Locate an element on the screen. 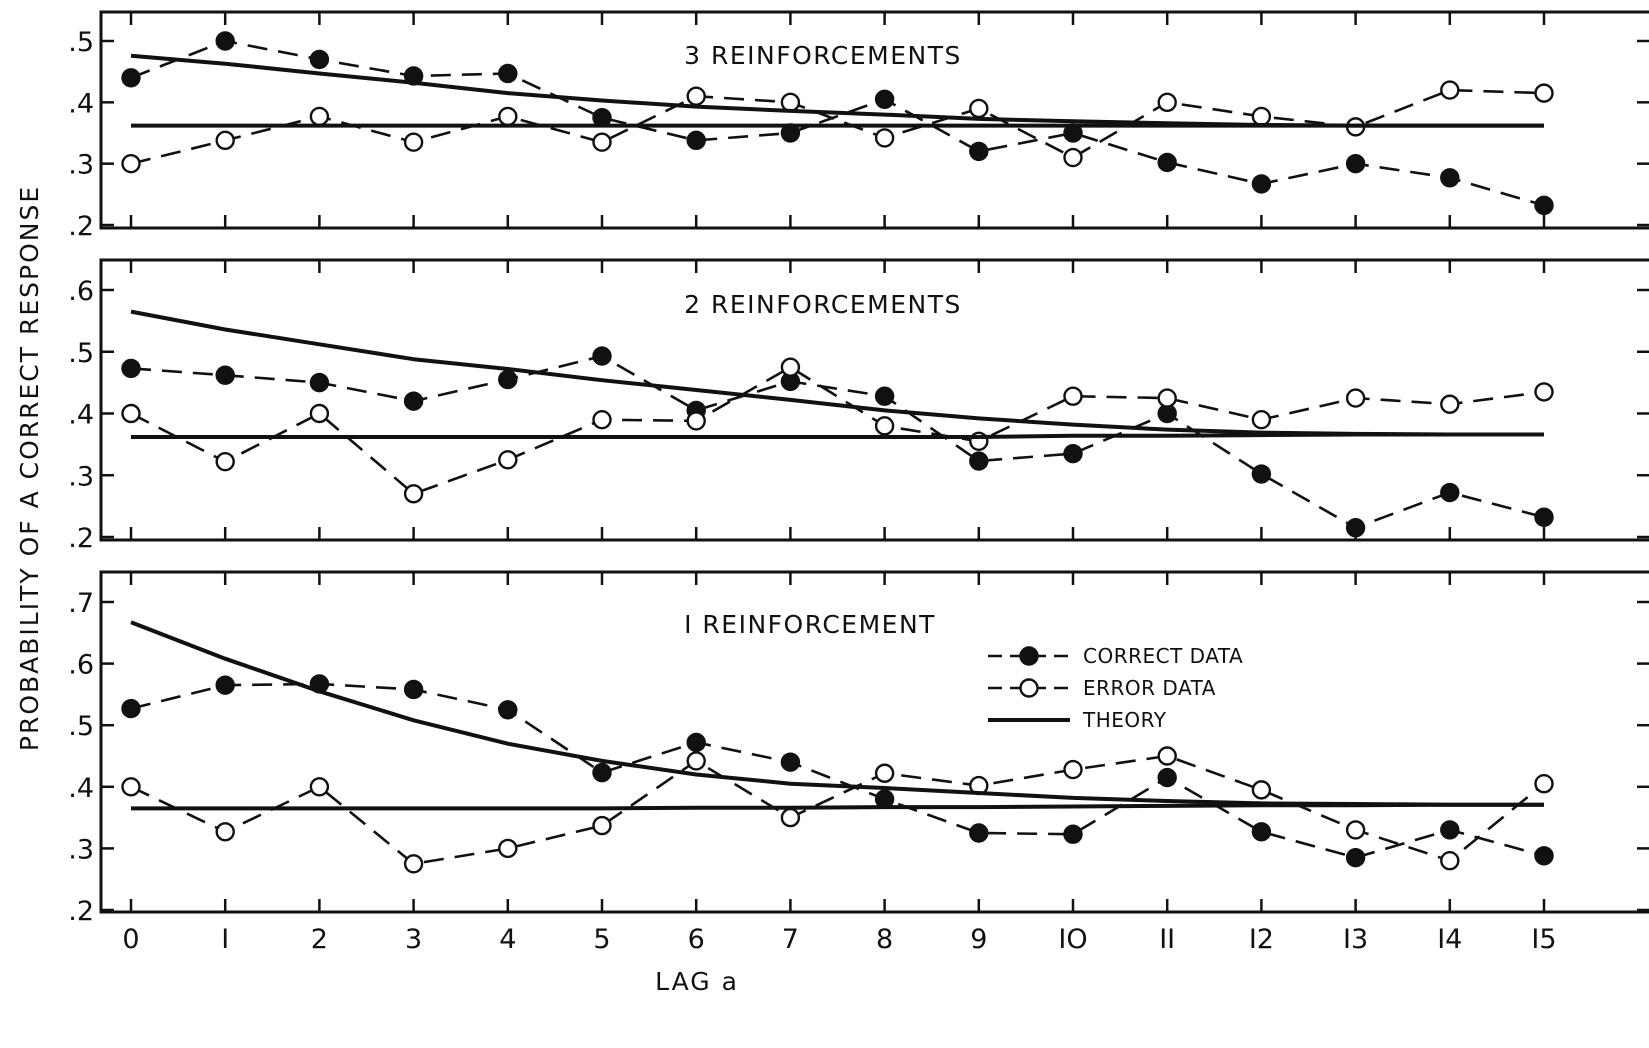  x-tick-label: 6 is located at coordinates (696, 939).